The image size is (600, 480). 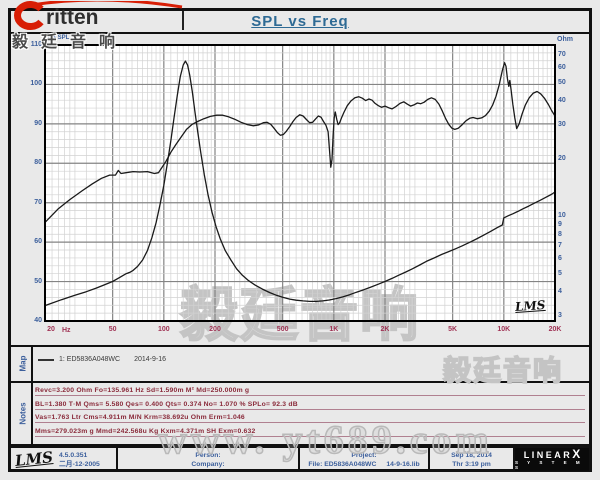 What do you see at coordinates (560, 258) in the screenshot?
I see `axis-tick: 6` at bounding box center [560, 258].